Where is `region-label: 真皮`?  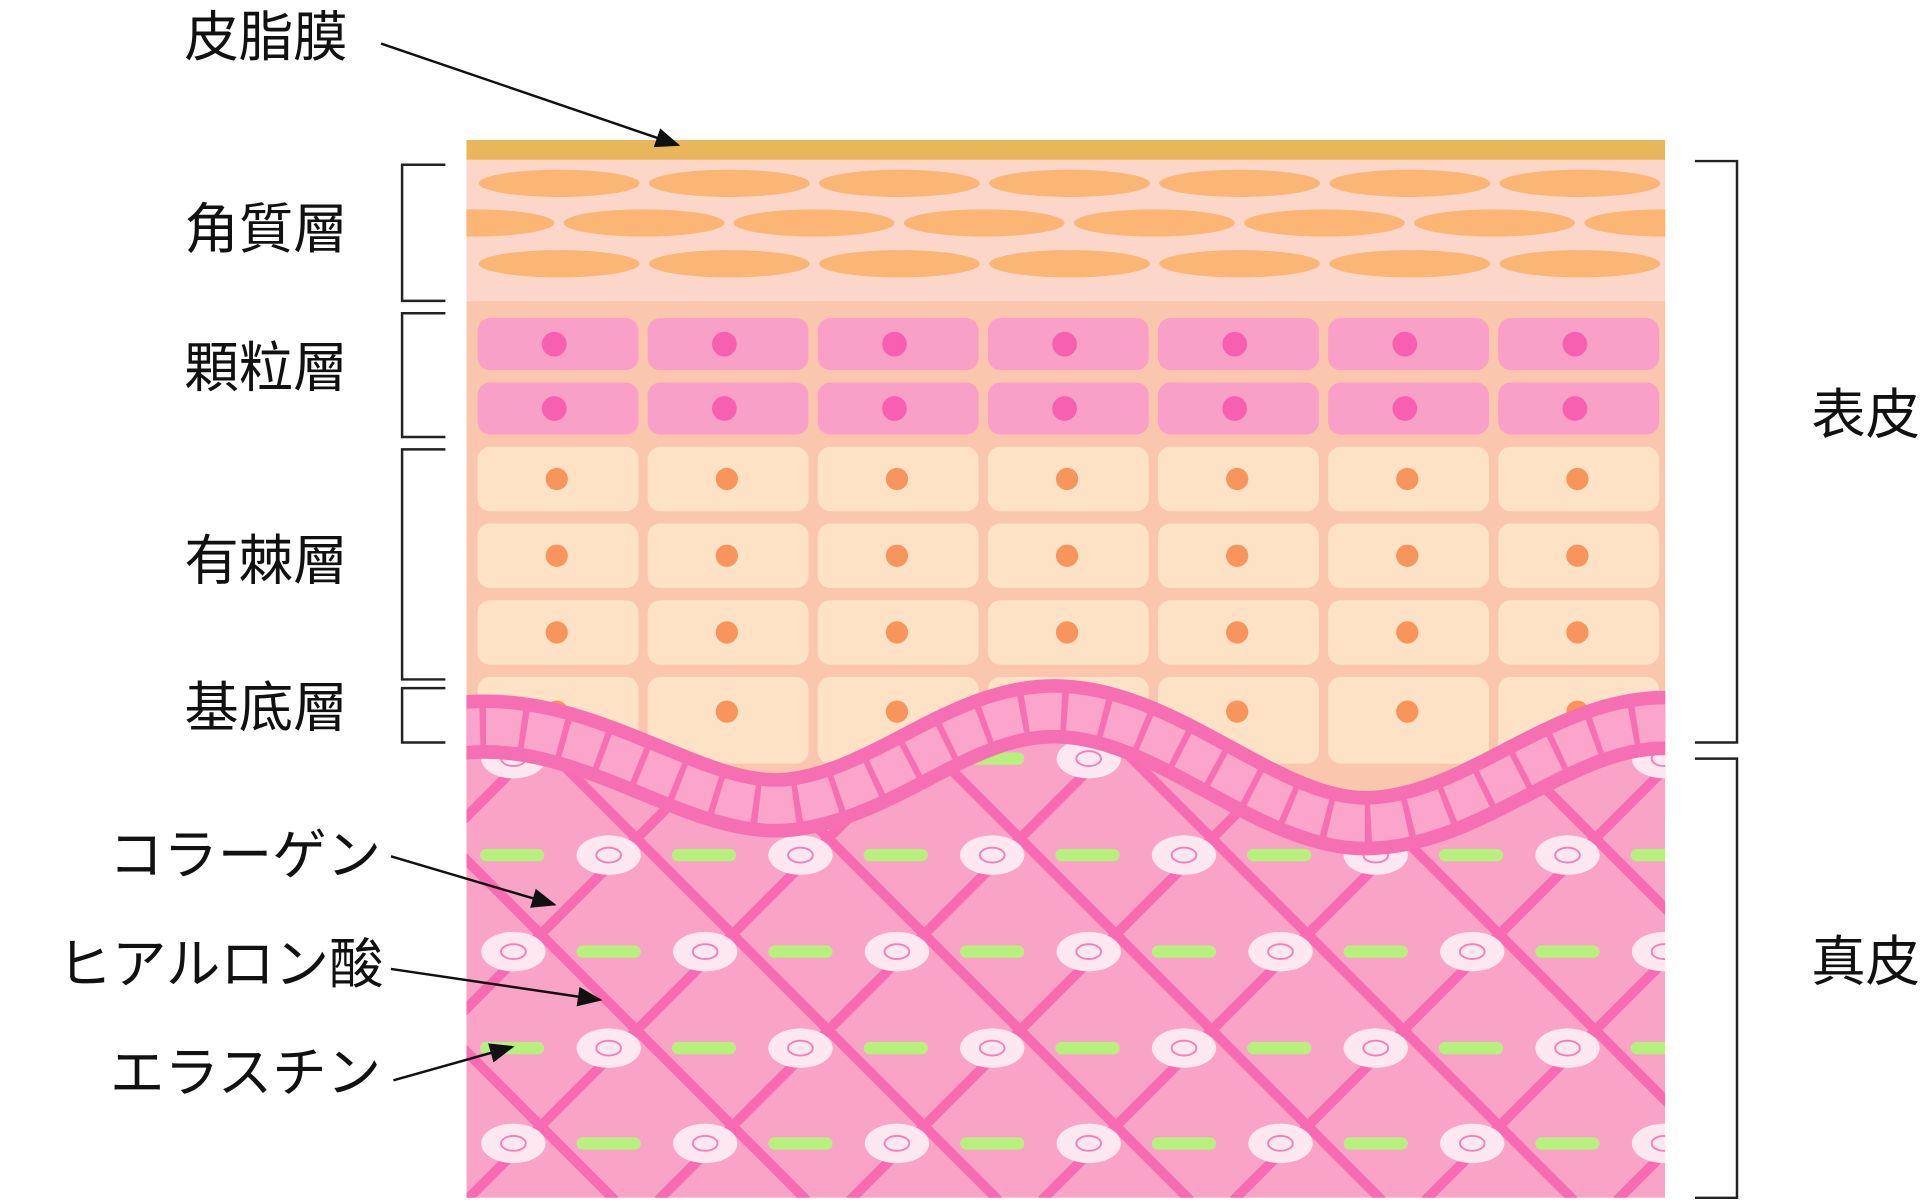 region-label: 真皮 is located at coordinates (1865, 961).